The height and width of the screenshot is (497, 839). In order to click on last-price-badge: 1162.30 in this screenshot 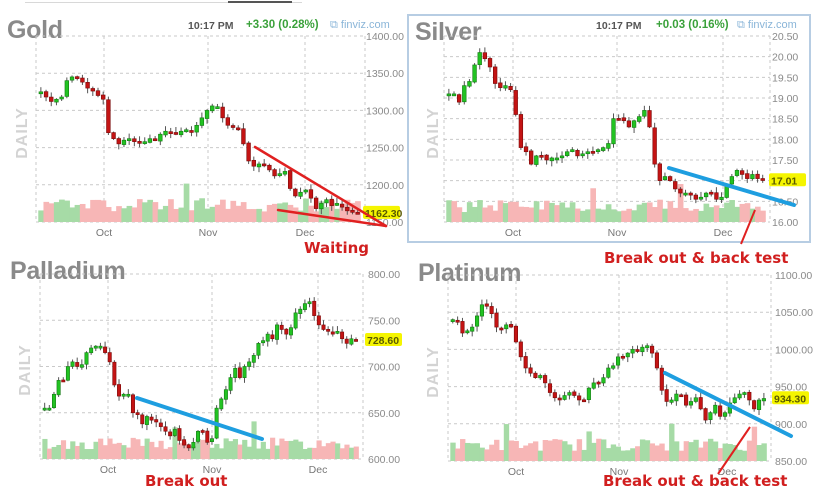, I will do `click(384, 214)`.